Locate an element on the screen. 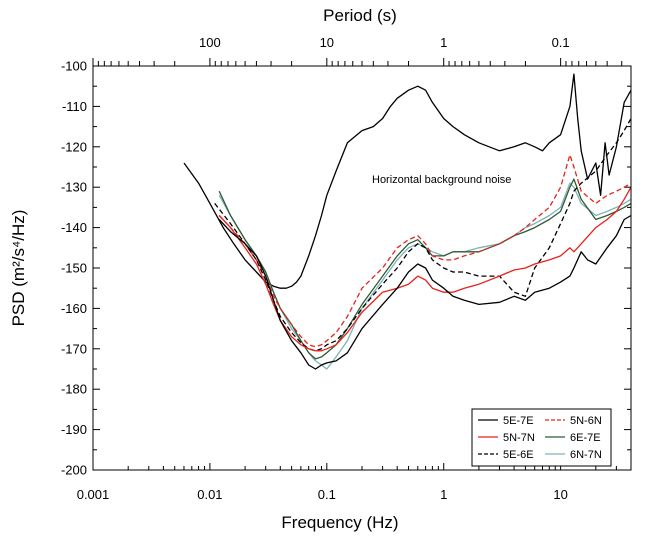 Image resolution: width=654 pixels, height=543 pixels. top-axis-title: Period (s) is located at coordinates (360, 15).